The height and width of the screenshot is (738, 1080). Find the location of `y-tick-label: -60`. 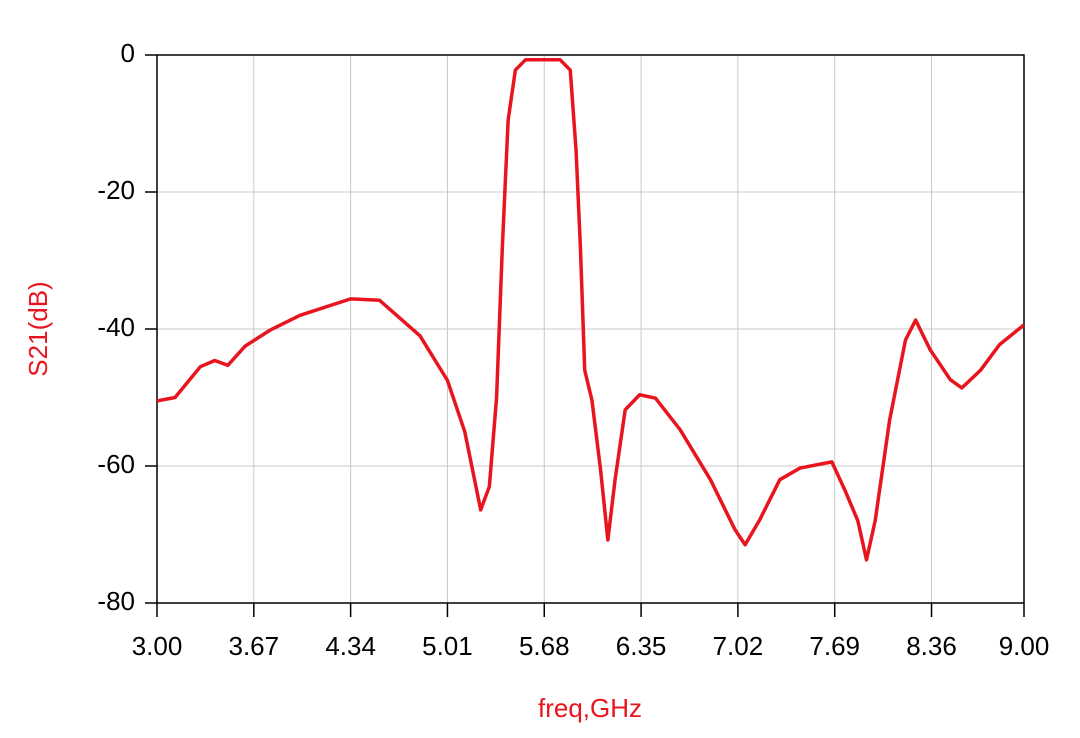

y-tick-label: -60 is located at coordinates (116, 464).